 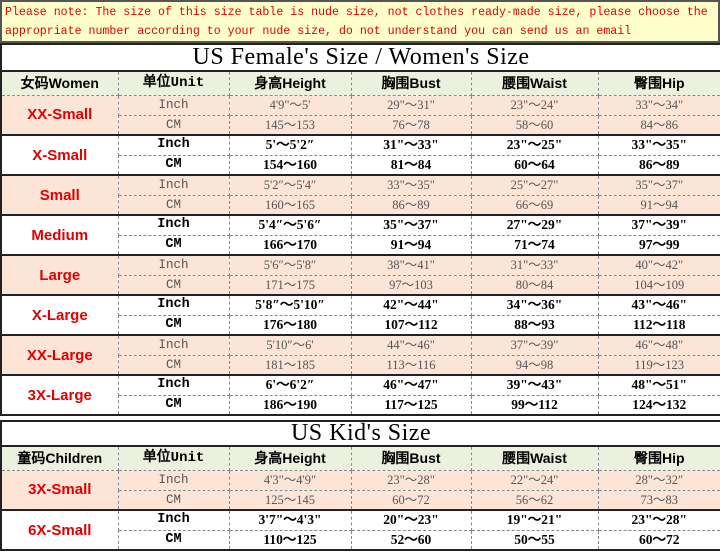 I want to click on cell-waist: 94～98, so click(x=534, y=365).